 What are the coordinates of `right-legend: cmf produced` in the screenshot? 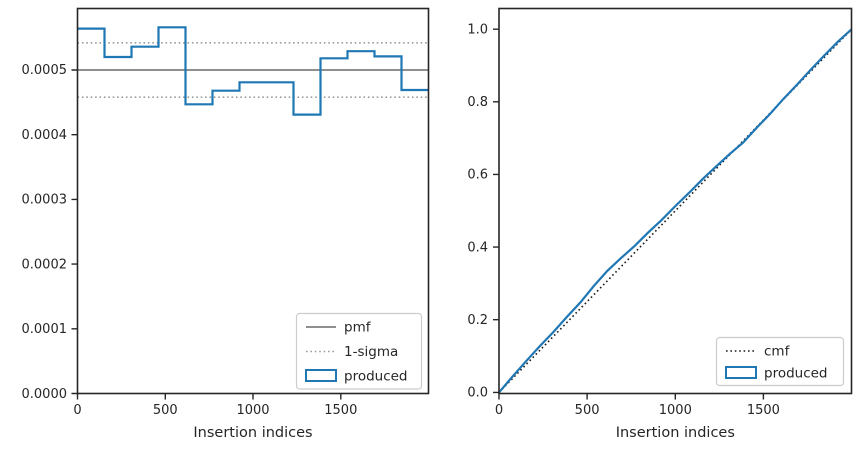 It's located at (780, 361).